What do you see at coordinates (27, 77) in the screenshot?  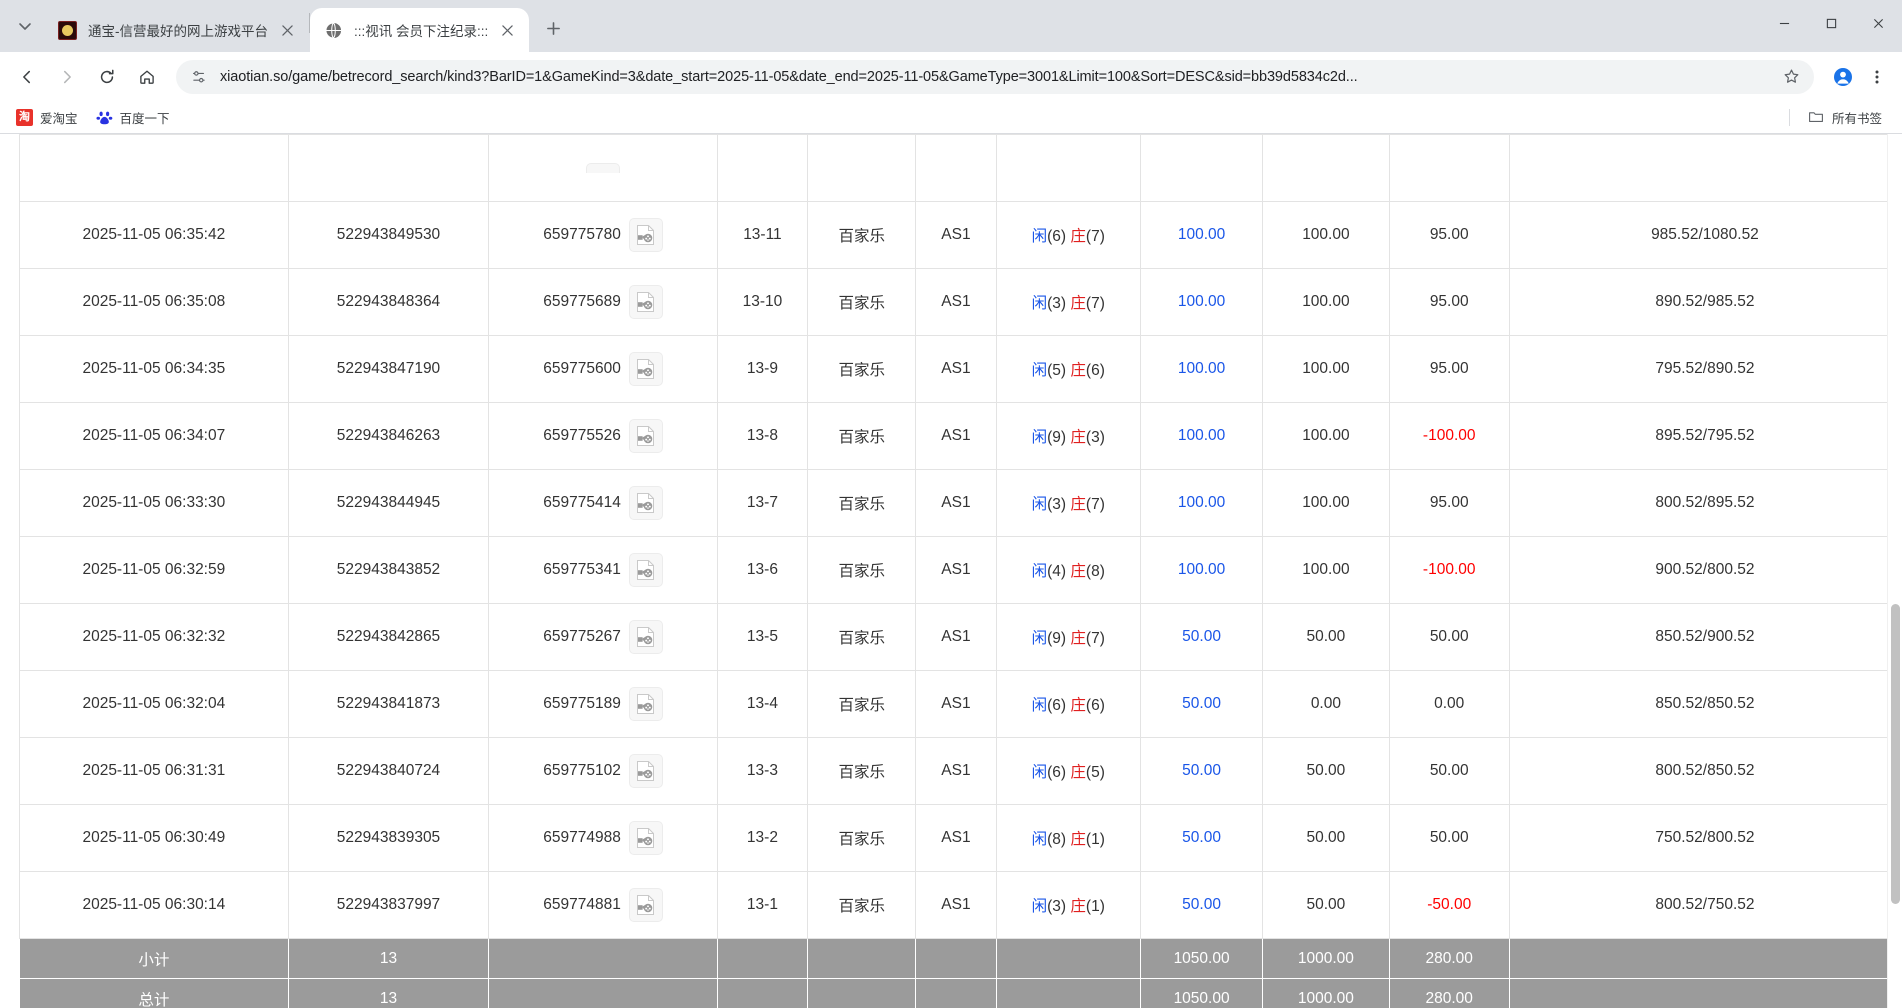 I see `back-arrow-icon` at bounding box center [27, 77].